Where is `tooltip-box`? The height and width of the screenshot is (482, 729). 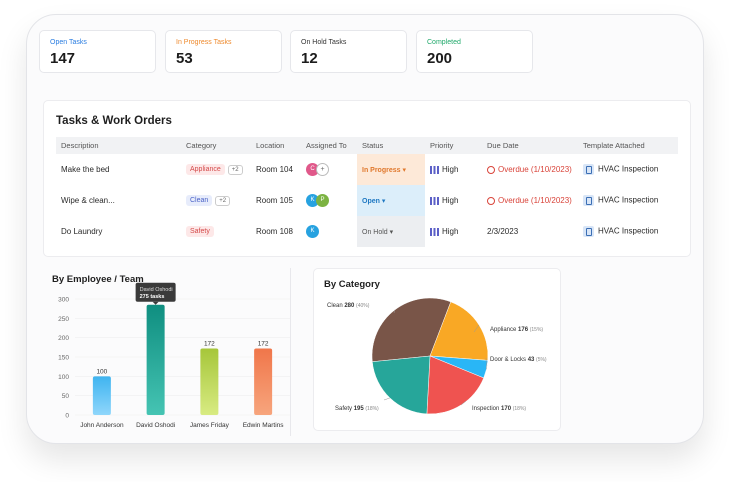
tooltip-box is located at coordinates (155, 292).